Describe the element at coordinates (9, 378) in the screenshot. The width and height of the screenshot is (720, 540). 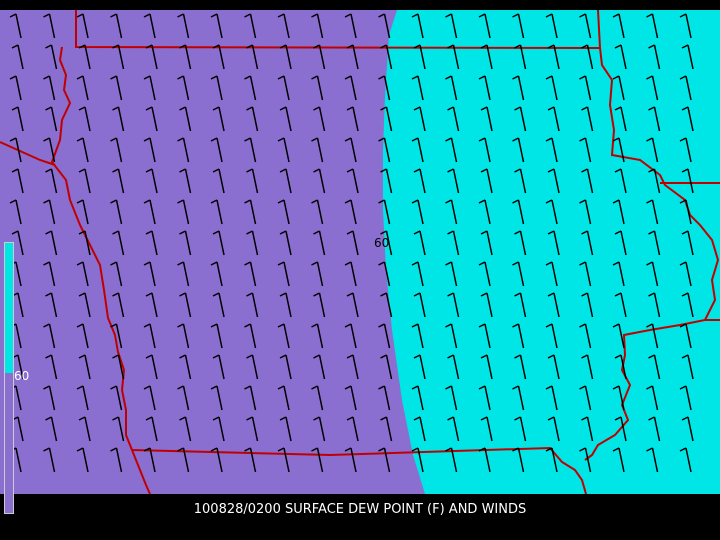
I see `color-legend` at that location.